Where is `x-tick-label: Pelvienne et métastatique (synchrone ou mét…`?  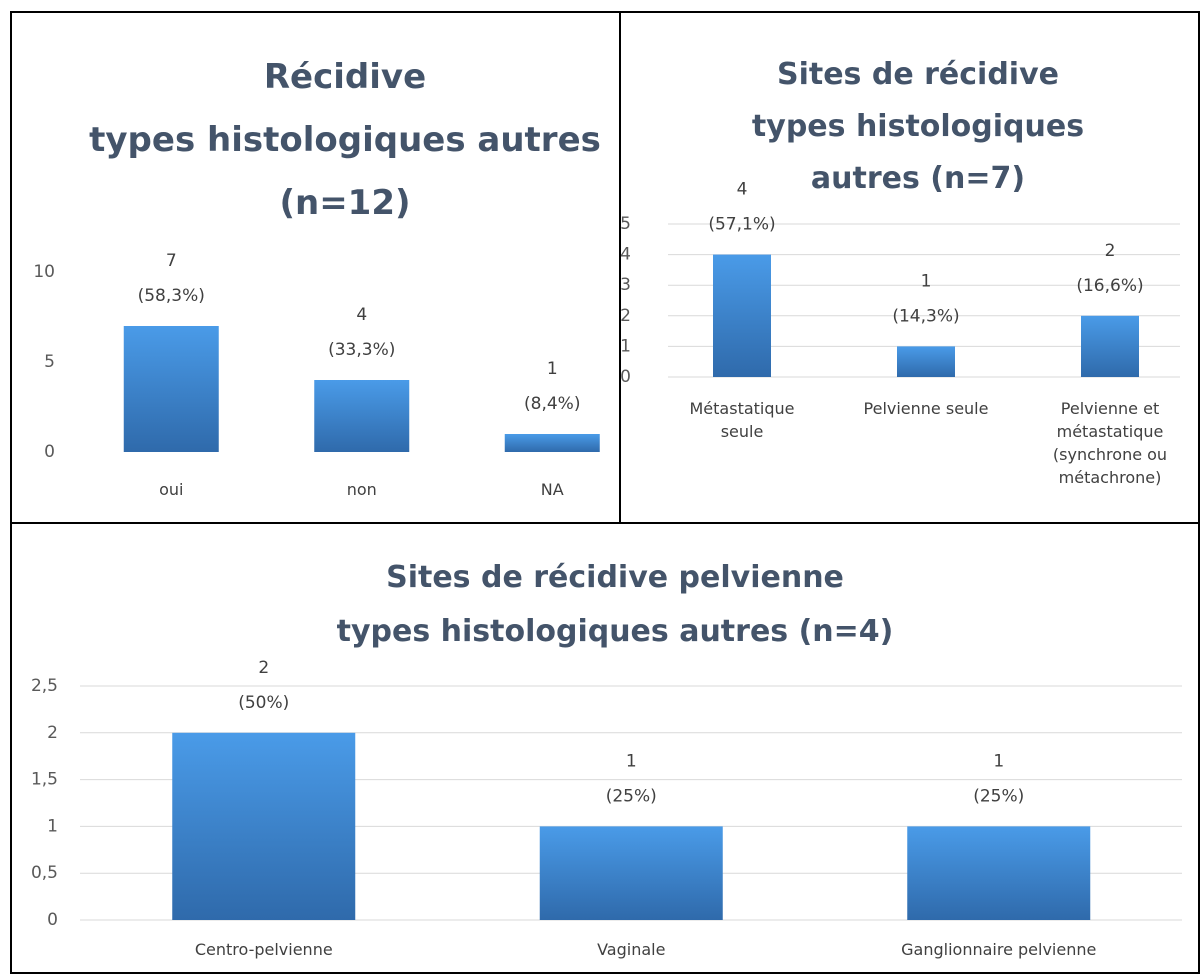
x-tick-label: Pelvienne et métastatique (synchrone ou mét… is located at coordinates (1110, 443).